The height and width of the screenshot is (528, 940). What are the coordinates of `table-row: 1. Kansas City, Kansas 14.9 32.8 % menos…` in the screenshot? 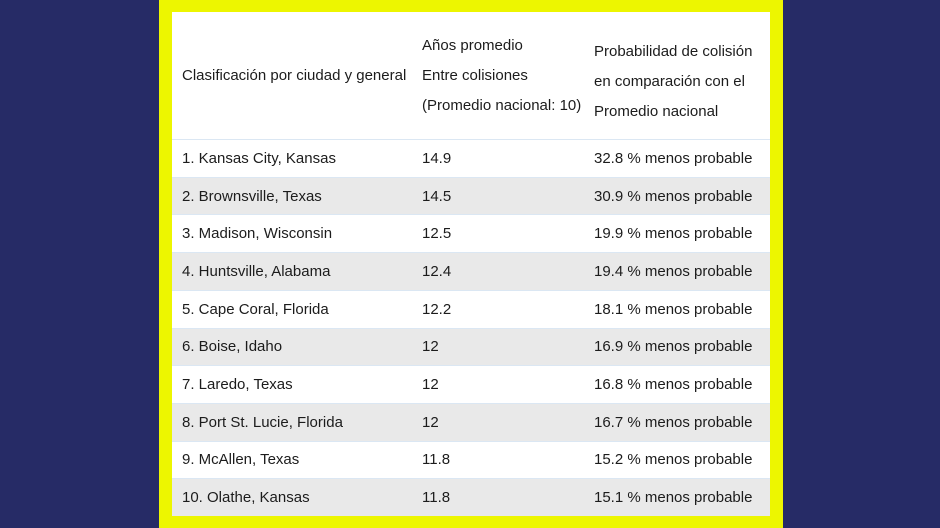 It's located at (471, 158).